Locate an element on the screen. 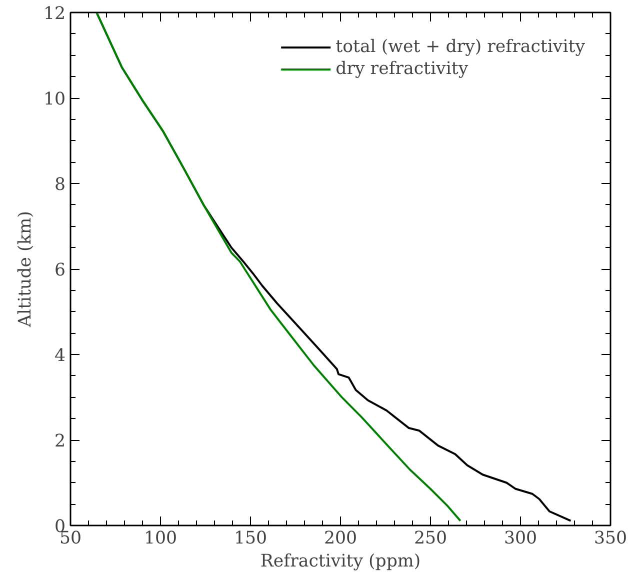 The image size is (634, 585). legend-label: dry refractivity is located at coordinates (402, 69).